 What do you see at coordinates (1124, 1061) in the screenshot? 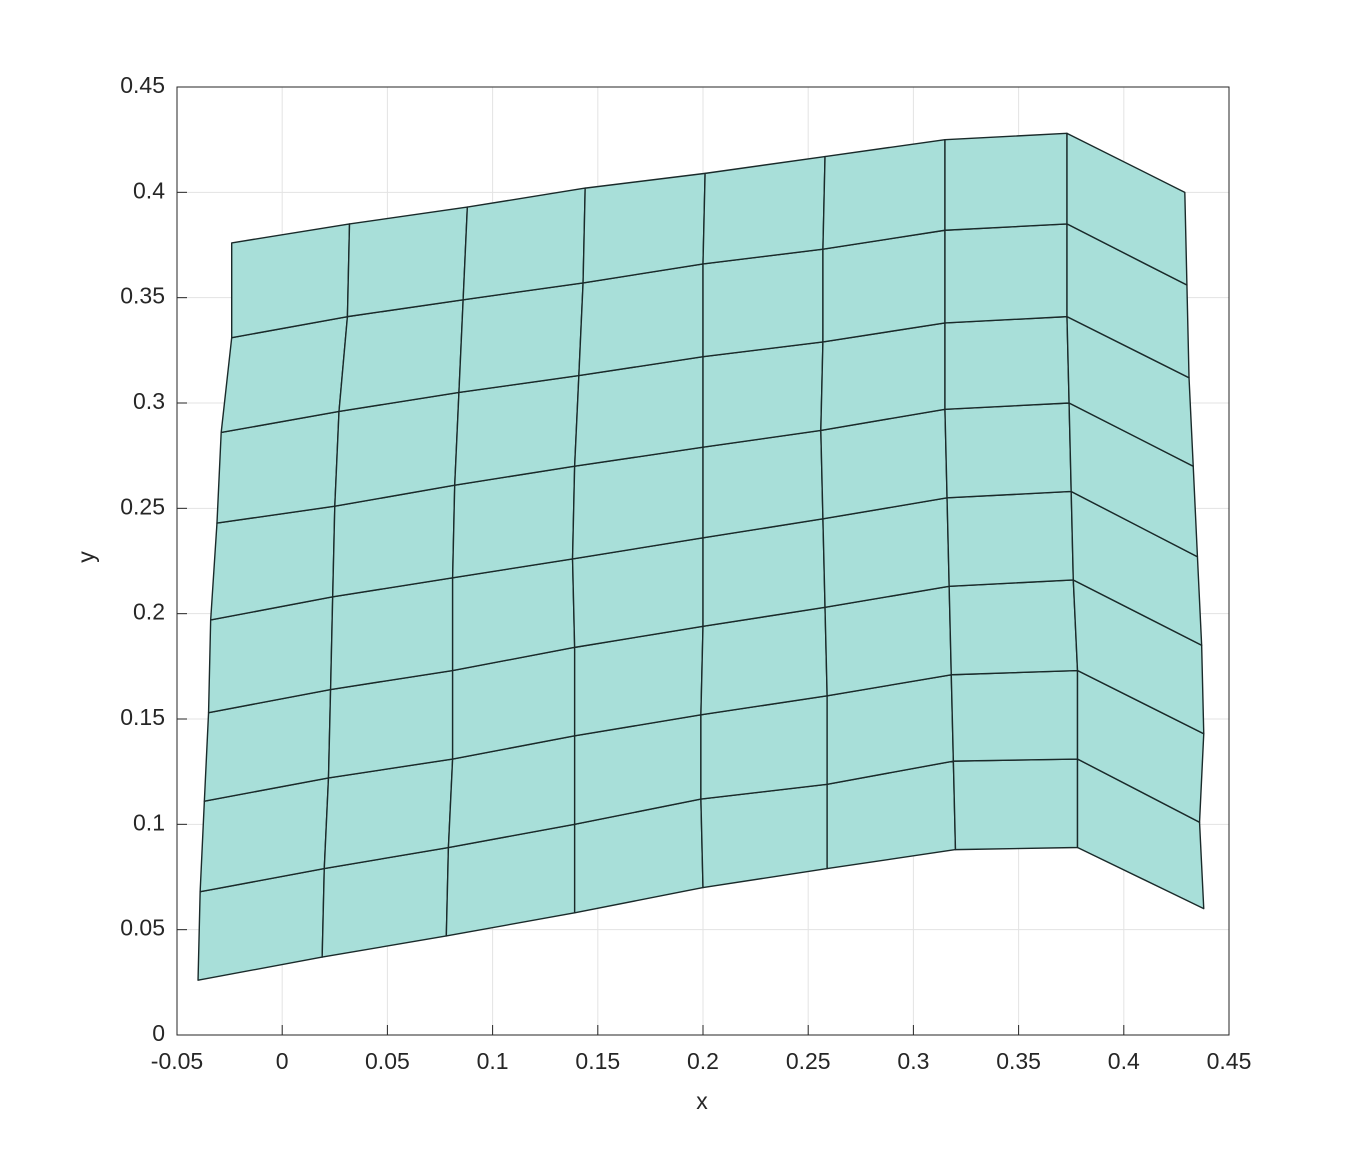
I see `x-tick-label: 0.4` at bounding box center [1124, 1061].